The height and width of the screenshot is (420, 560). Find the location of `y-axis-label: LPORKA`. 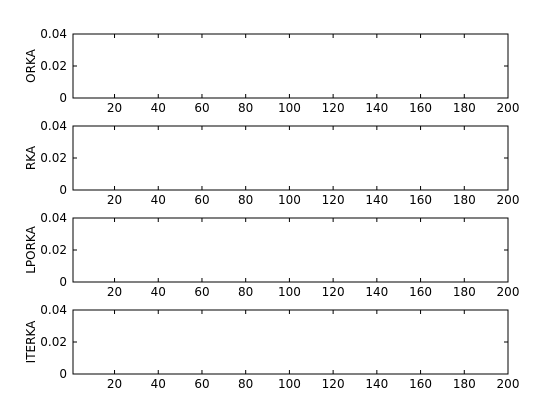

y-axis-label: LPORKA is located at coordinates (31, 249).